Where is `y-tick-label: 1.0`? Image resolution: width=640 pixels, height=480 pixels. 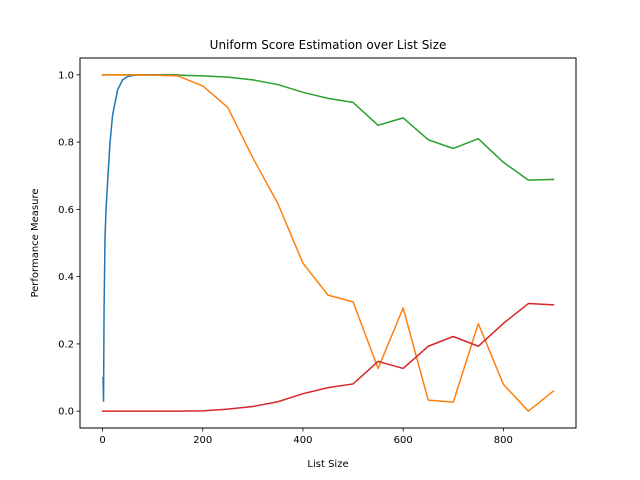
y-tick-label: 1.0 is located at coordinates (66, 75).